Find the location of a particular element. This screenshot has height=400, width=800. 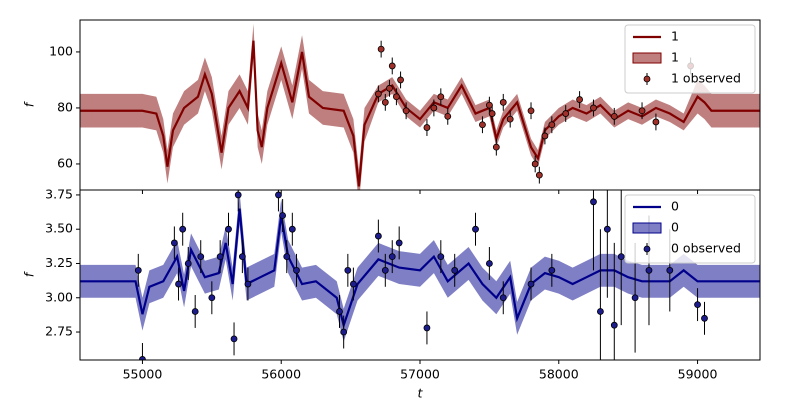

x-tick-label: 59000 is located at coordinates (698, 374).